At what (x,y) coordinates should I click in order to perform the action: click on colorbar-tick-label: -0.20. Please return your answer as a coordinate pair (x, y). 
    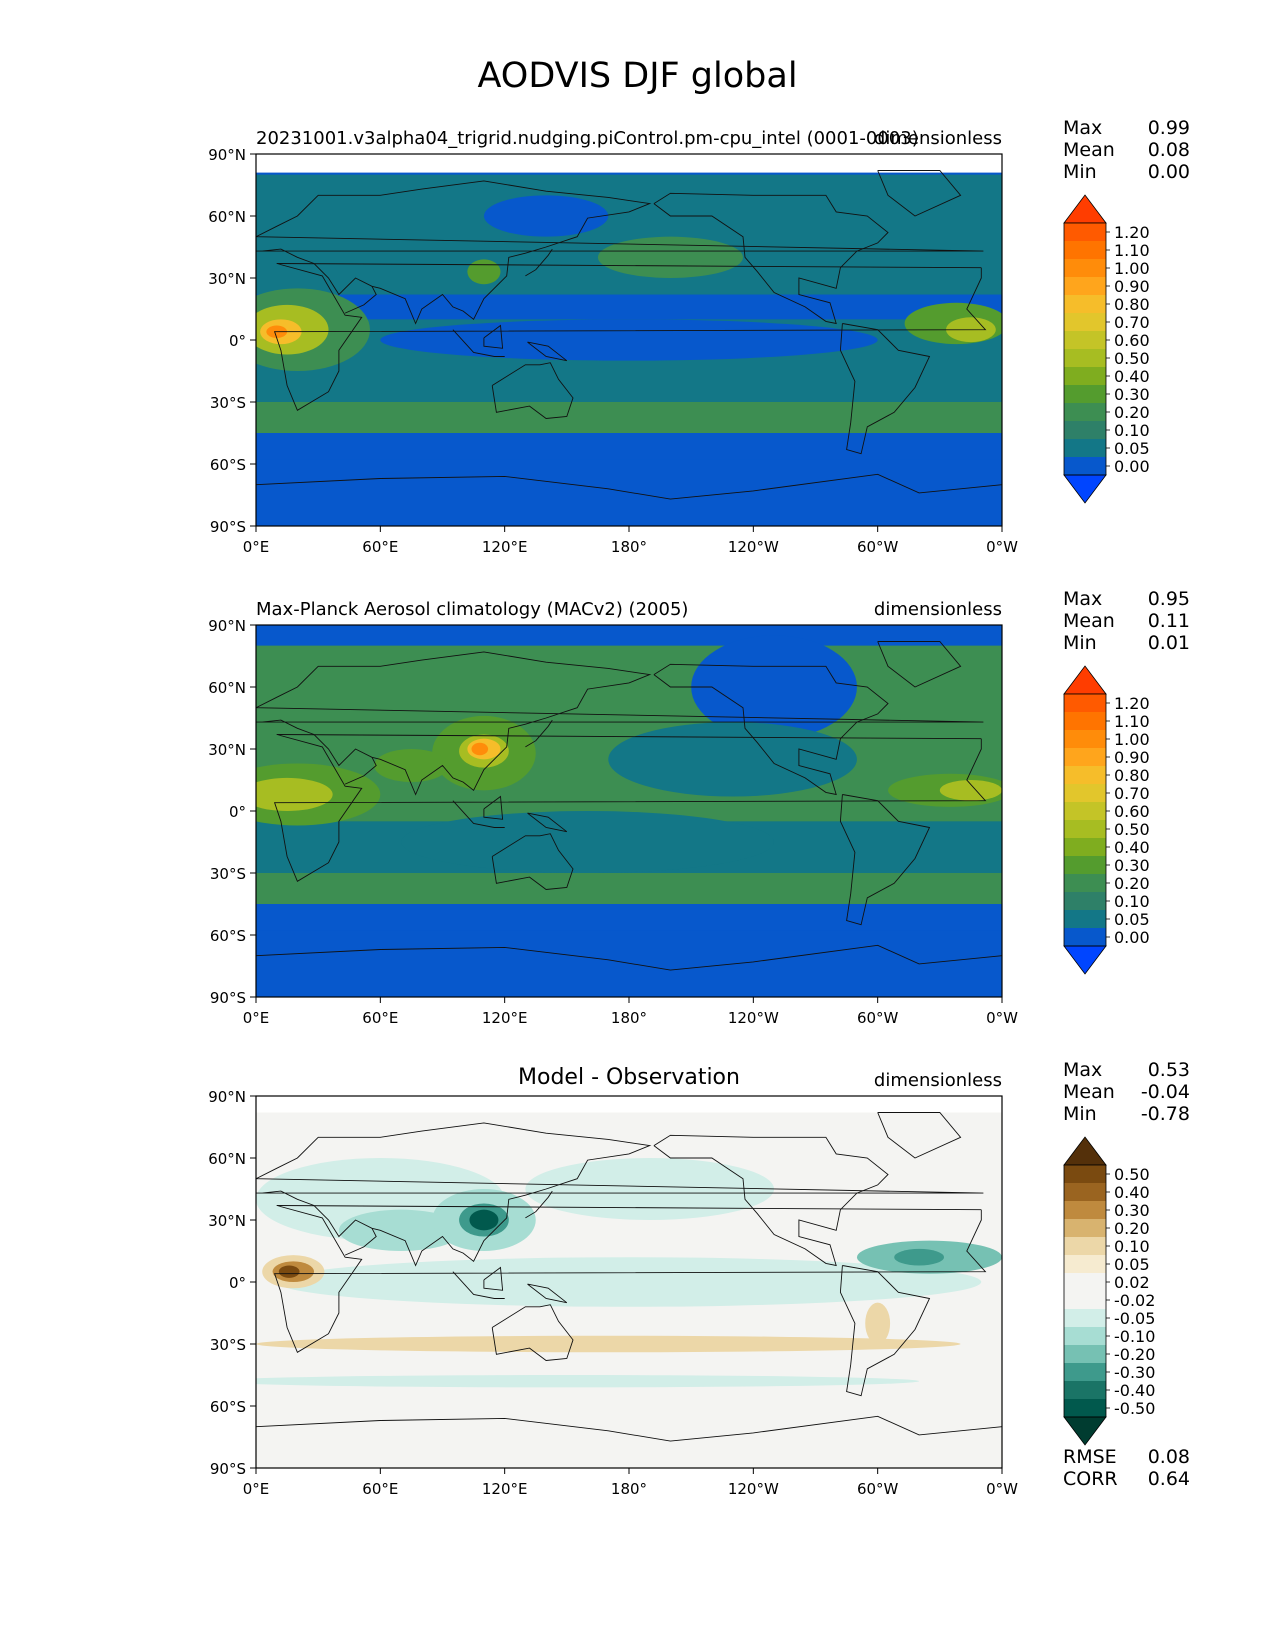
    Looking at the image, I should click on (1134, 1354).